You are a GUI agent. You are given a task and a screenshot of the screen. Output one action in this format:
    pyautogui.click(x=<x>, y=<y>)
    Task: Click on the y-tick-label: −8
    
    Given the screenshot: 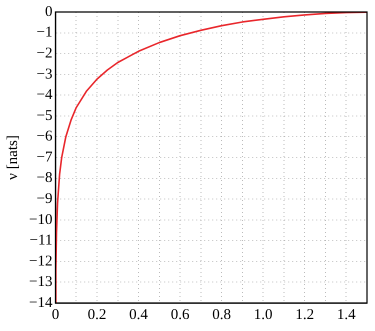 What is the action you would take?
    pyautogui.click(x=44, y=178)
    